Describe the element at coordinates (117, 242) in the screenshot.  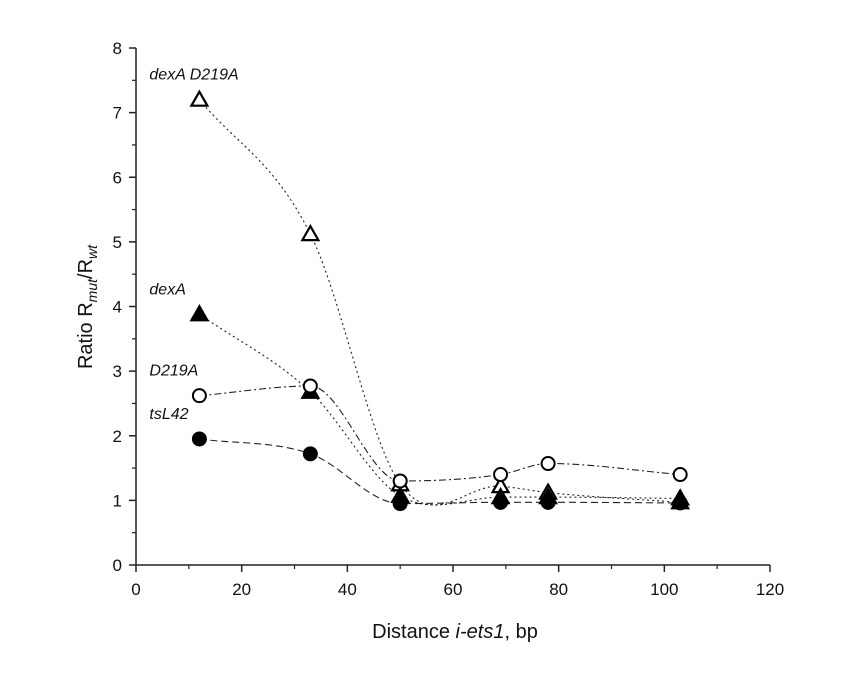
I see `y-tick-label: 5` at that location.